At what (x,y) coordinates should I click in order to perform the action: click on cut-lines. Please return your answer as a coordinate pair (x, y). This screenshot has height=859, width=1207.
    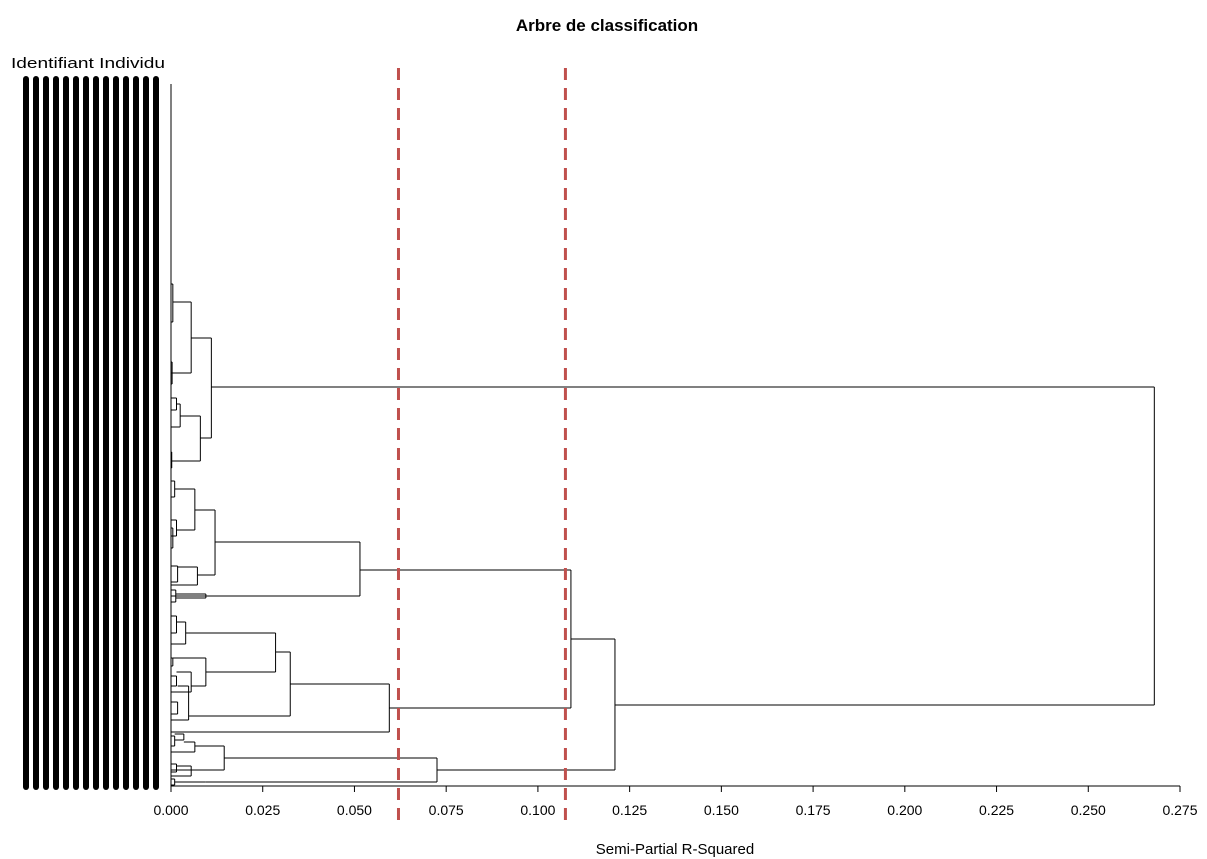
    Looking at the image, I should click on (481, 447).